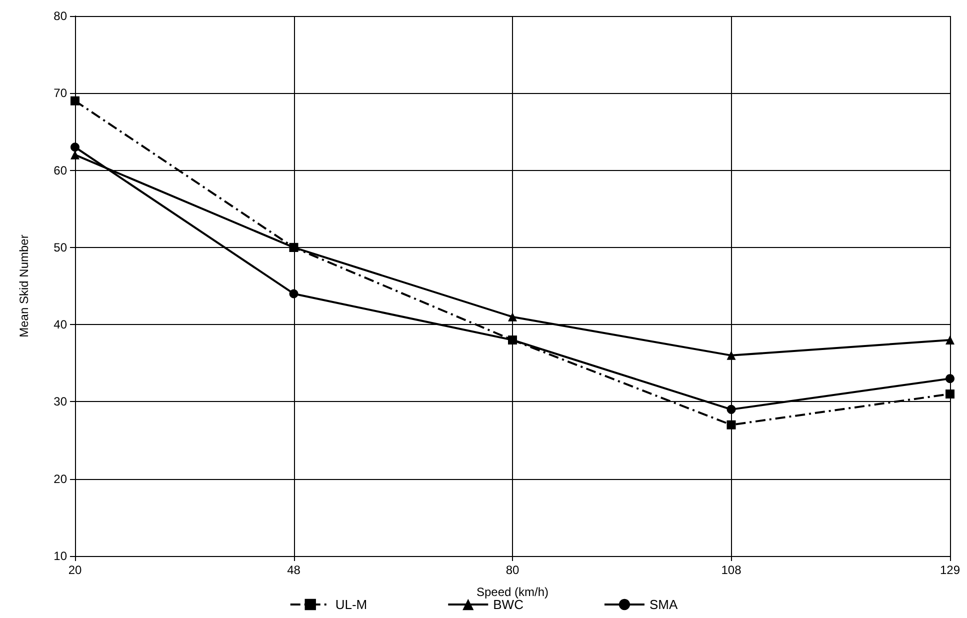  I want to click on x-tick-label: 48, so click(294, 570).